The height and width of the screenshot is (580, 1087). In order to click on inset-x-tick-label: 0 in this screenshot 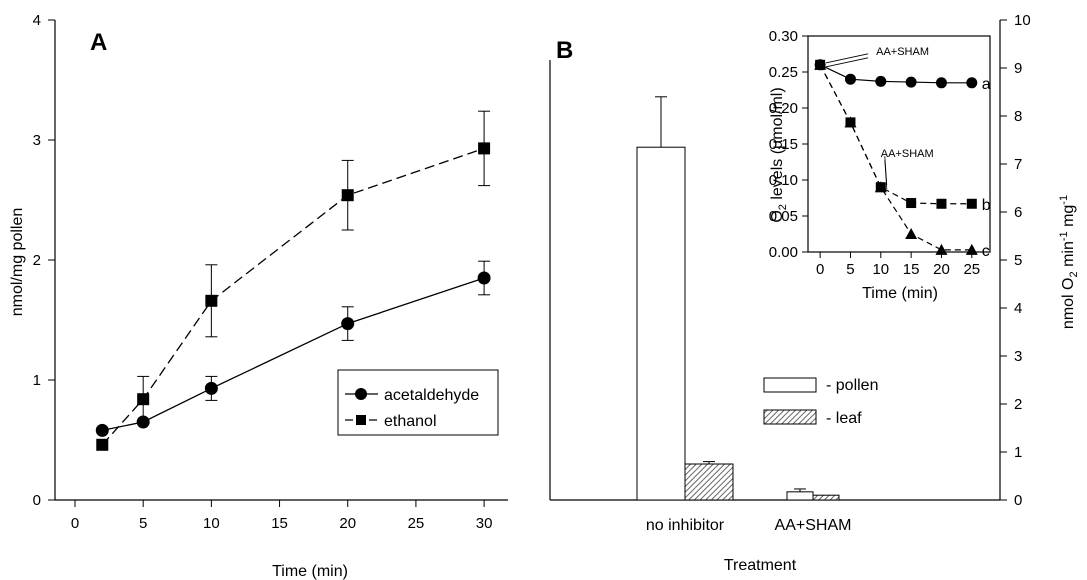, I will do `click(820, 269)`.